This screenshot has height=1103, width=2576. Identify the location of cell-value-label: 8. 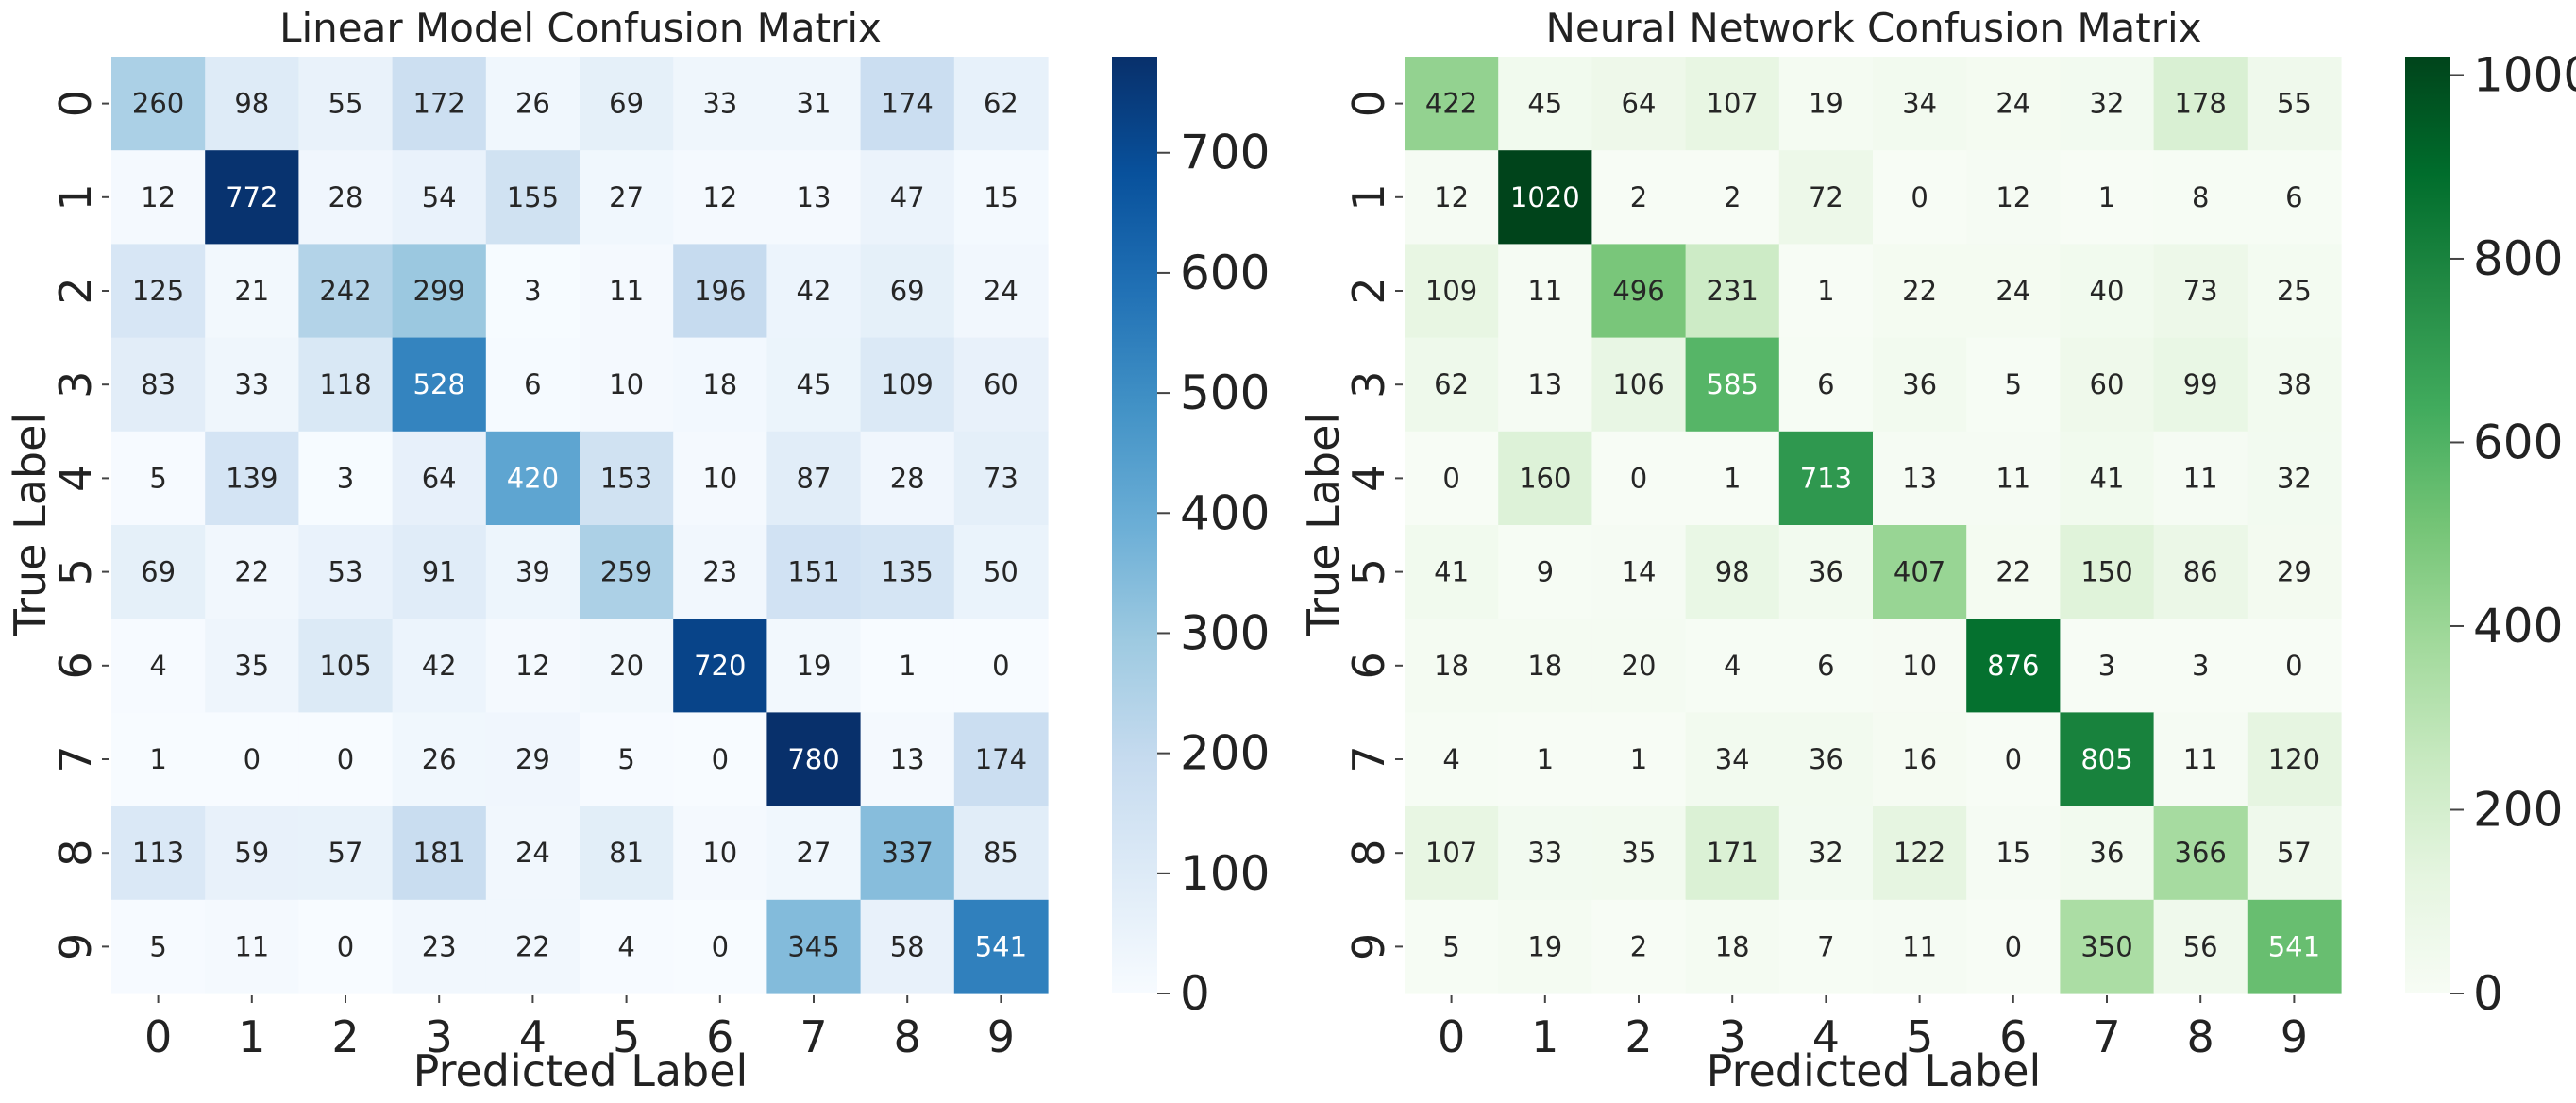
(2200, 197).